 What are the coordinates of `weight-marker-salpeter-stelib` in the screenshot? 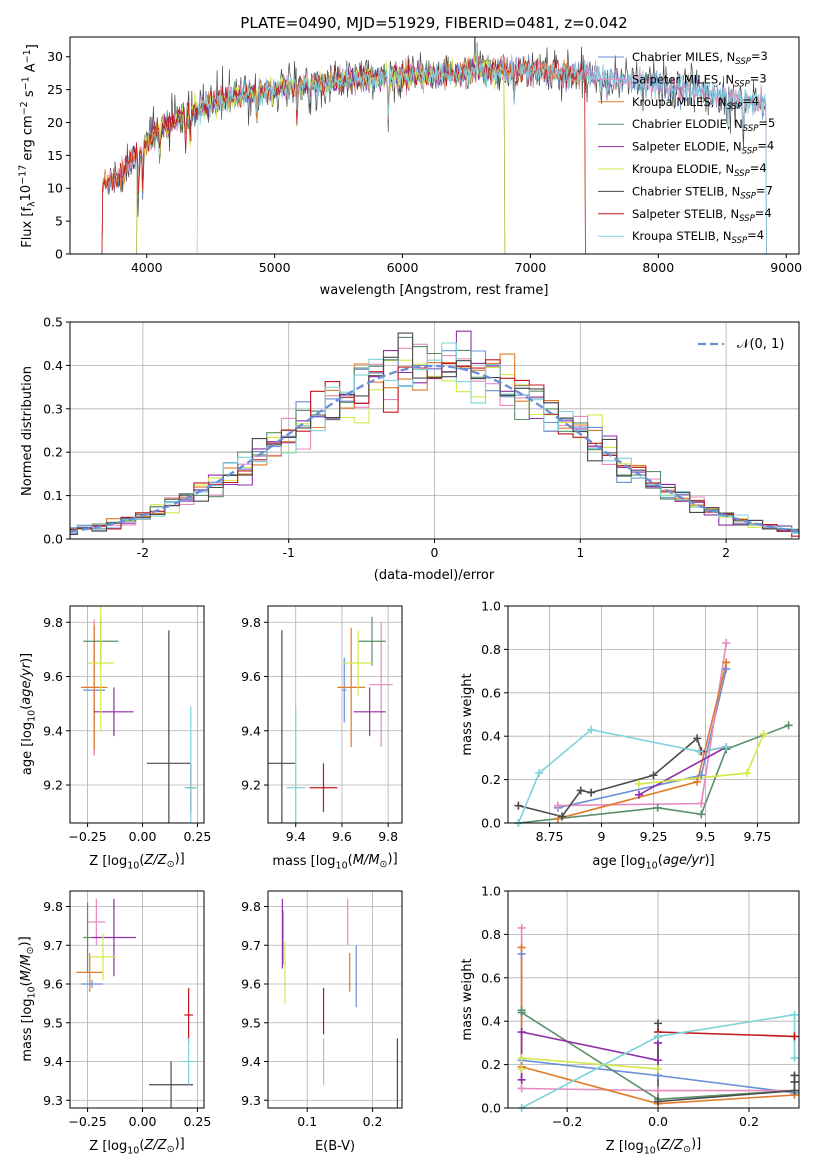 It's located at (794, 1036).